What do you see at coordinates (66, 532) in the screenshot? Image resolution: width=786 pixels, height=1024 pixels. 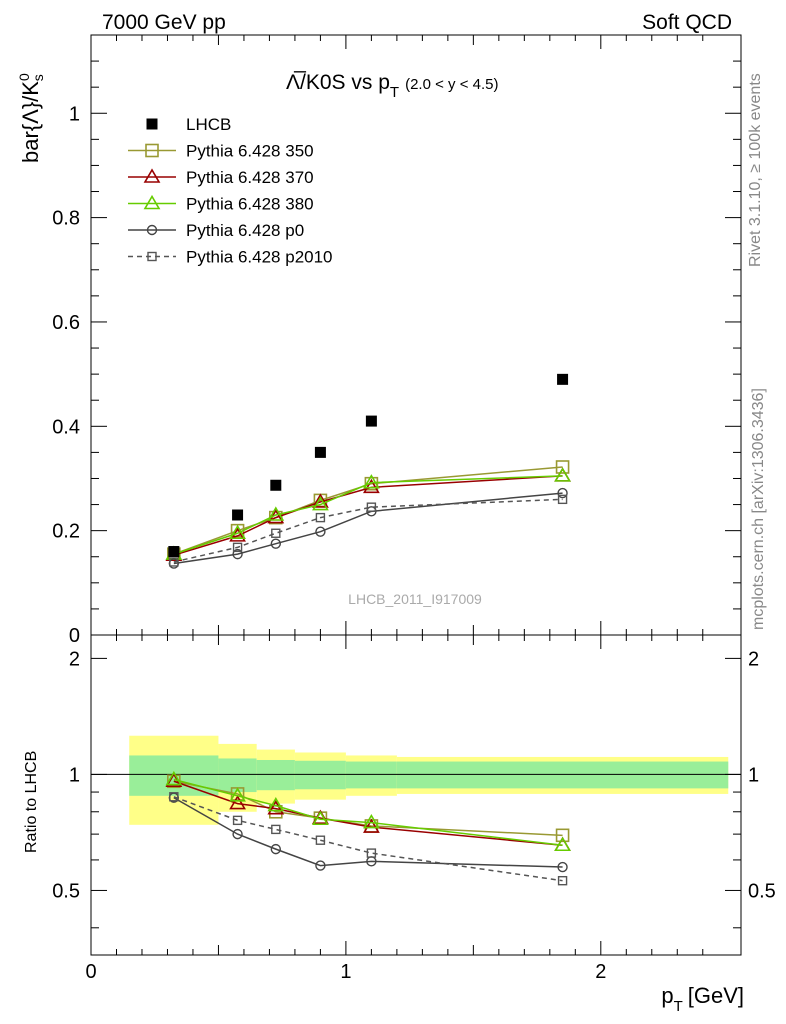 I see `y-tick-label: 0.2` at bounding box center [66, 532].